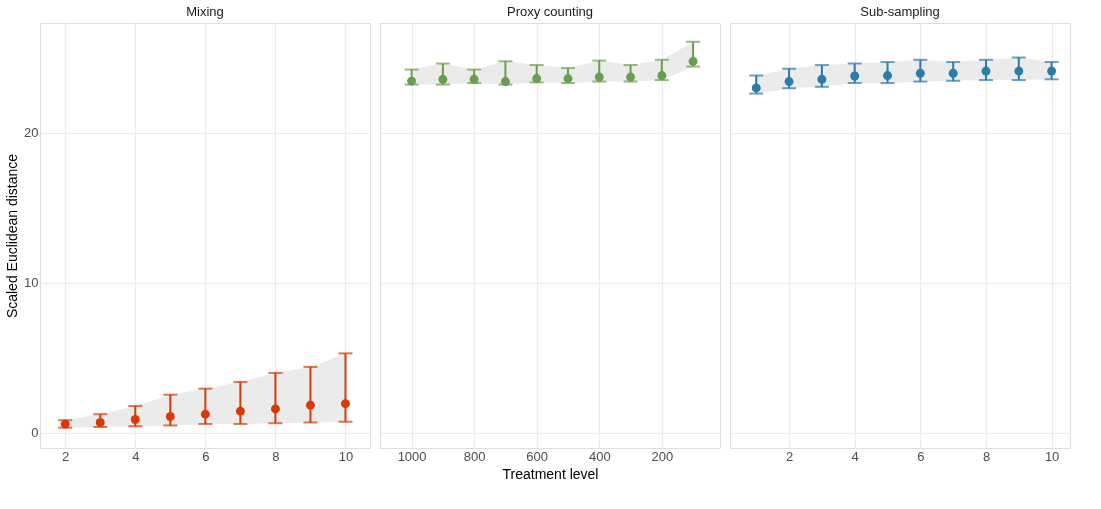 The image size is (1101, 509). Describe the element at coordinates (599, 456) in the screenshot. I see `x-tick-label: 400` at that location.